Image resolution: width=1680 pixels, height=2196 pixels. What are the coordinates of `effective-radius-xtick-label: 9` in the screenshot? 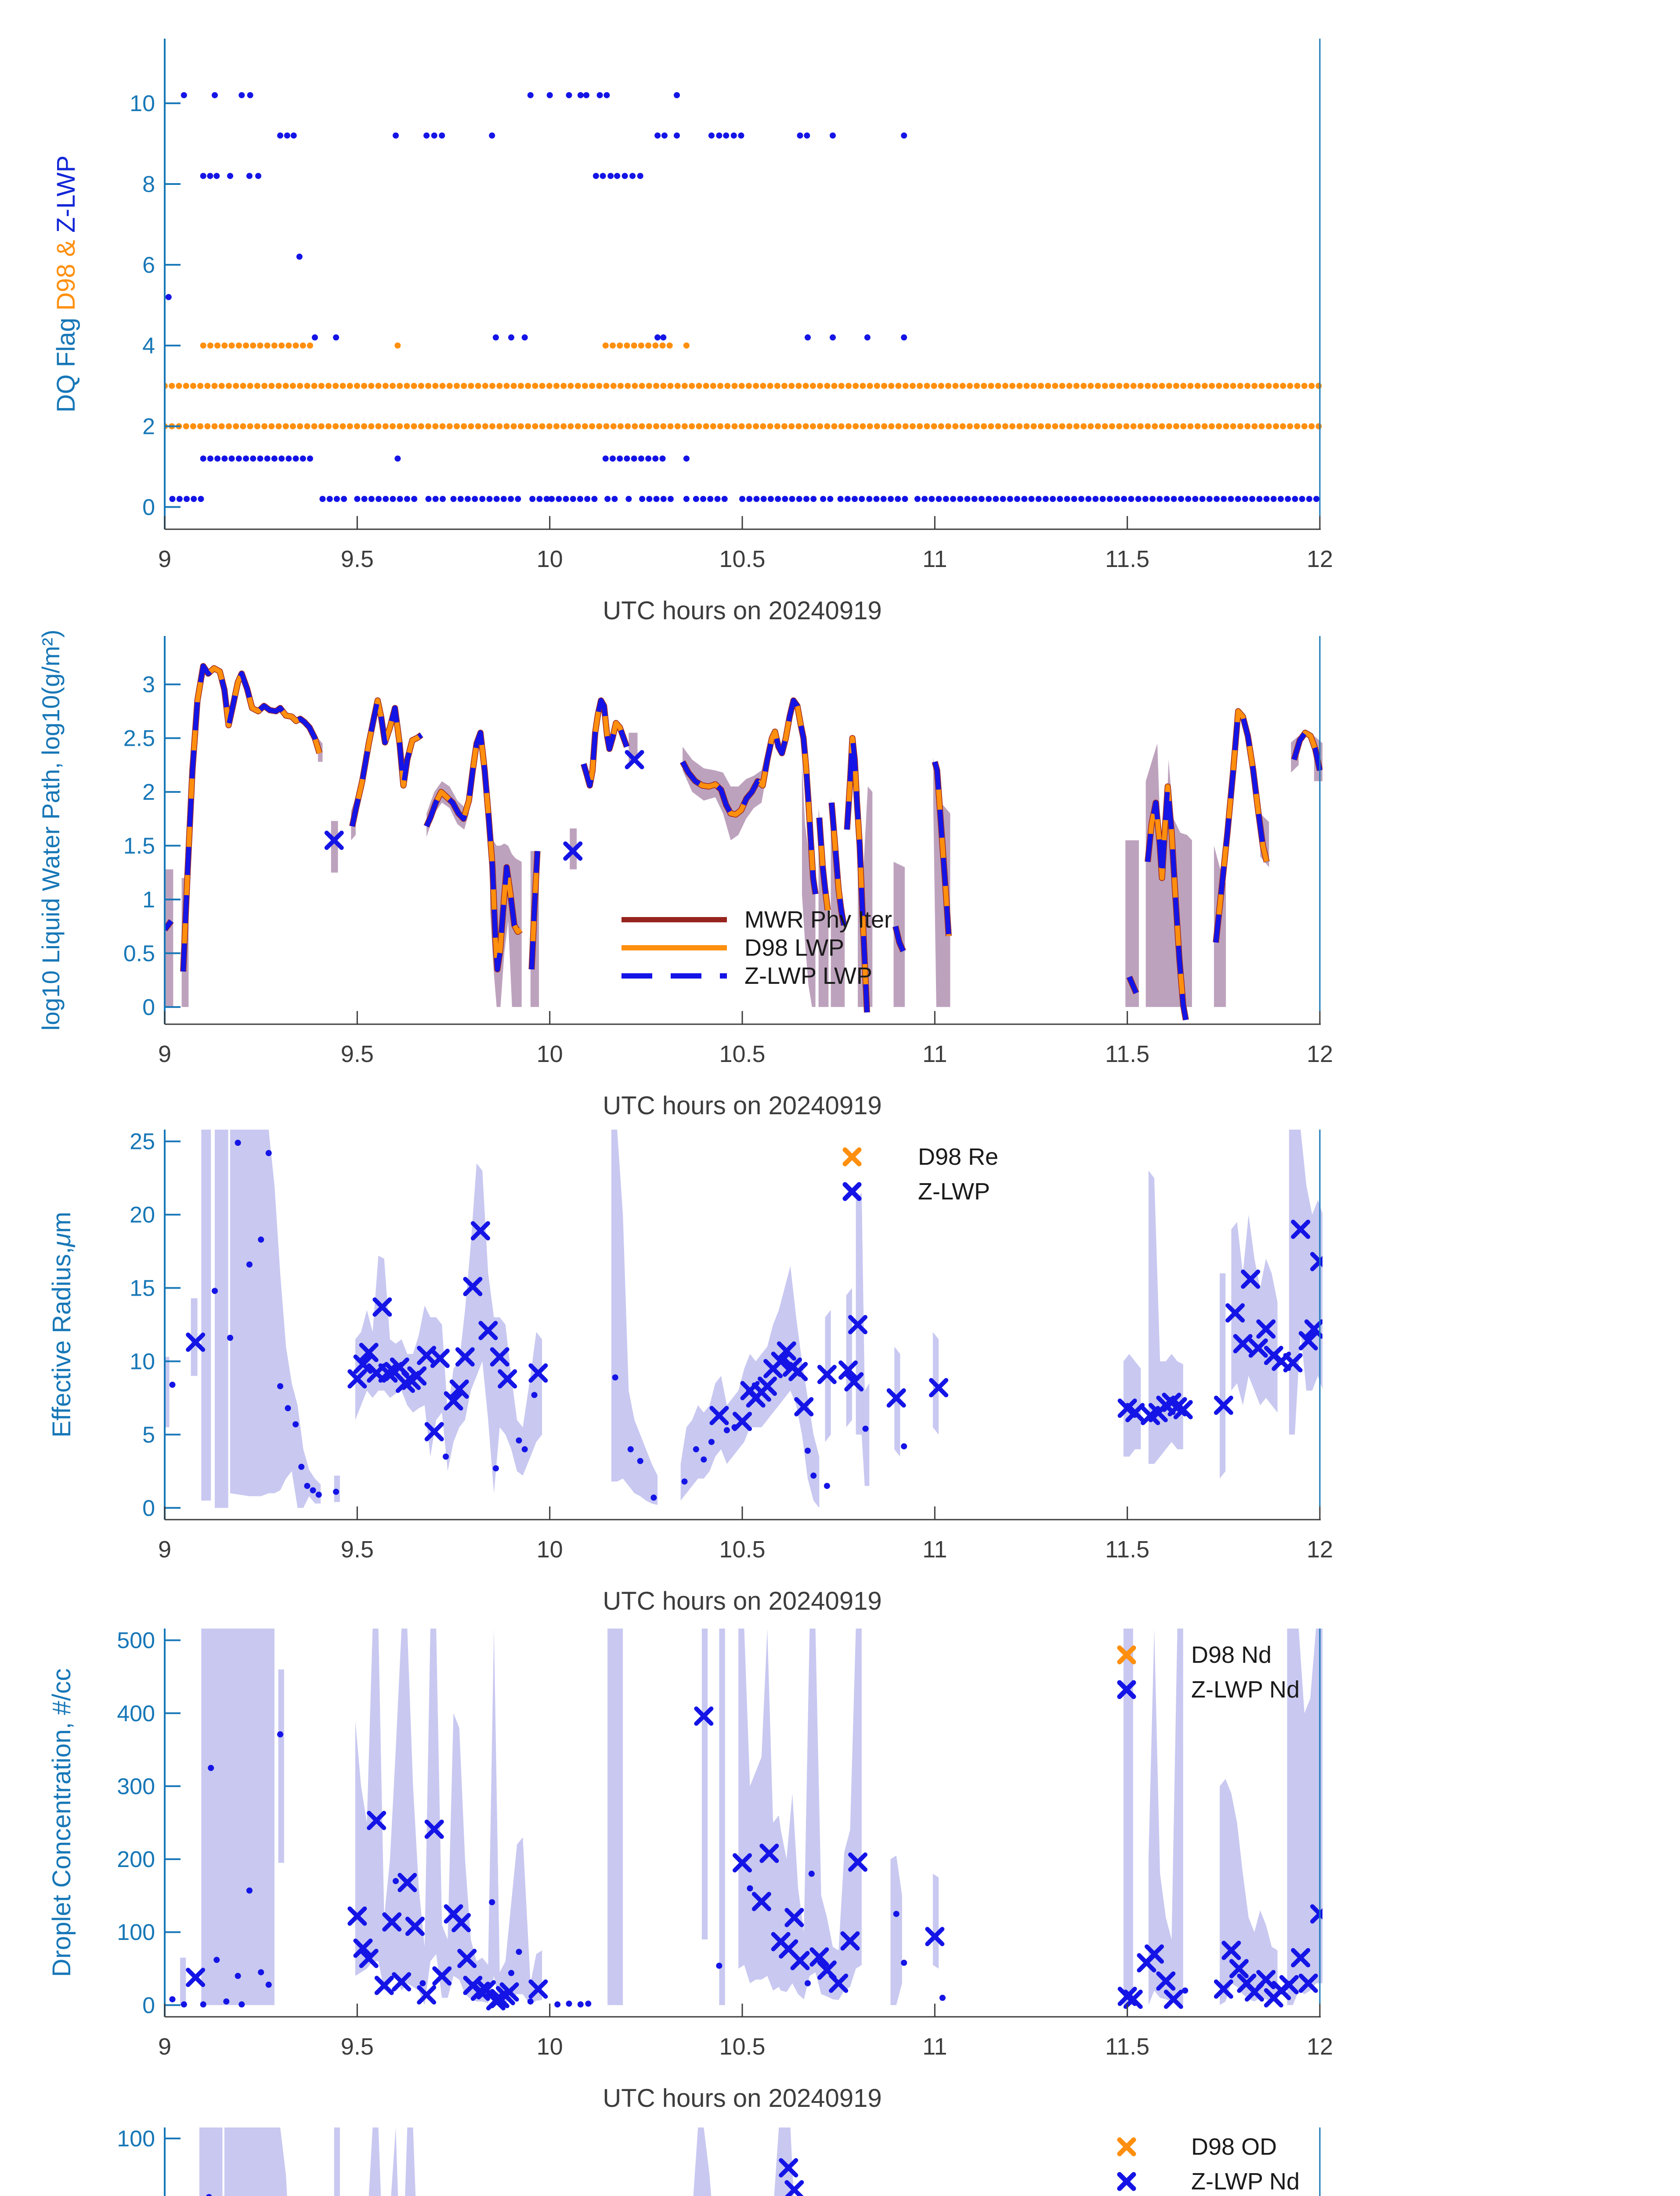 It's located at (164, 1549).